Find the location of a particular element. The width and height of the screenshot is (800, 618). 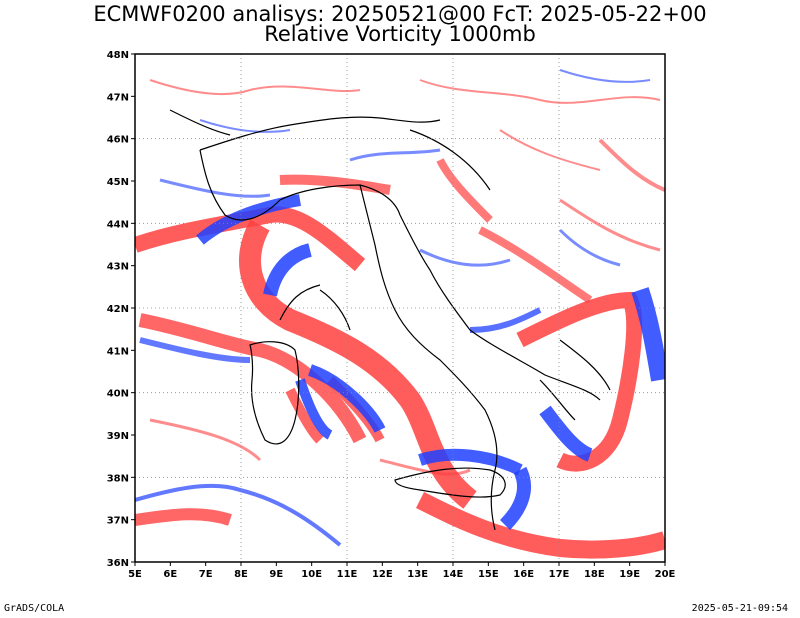

lon-label: 17E is located at coordinates (559, 574).